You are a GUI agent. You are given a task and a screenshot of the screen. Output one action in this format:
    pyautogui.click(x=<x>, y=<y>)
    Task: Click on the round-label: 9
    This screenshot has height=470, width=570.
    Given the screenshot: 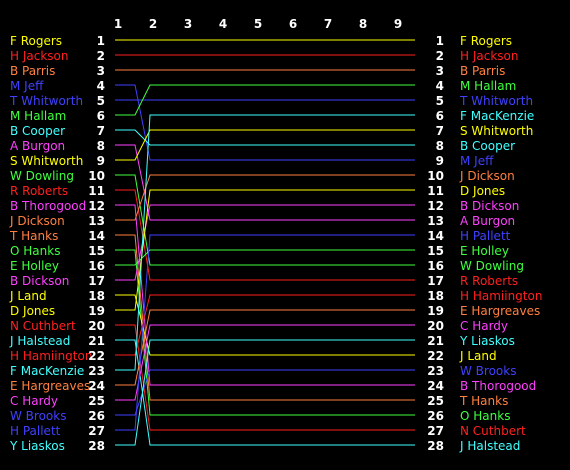 What is the action you would take?
    pyautogui.click(x=398, y=24)
    